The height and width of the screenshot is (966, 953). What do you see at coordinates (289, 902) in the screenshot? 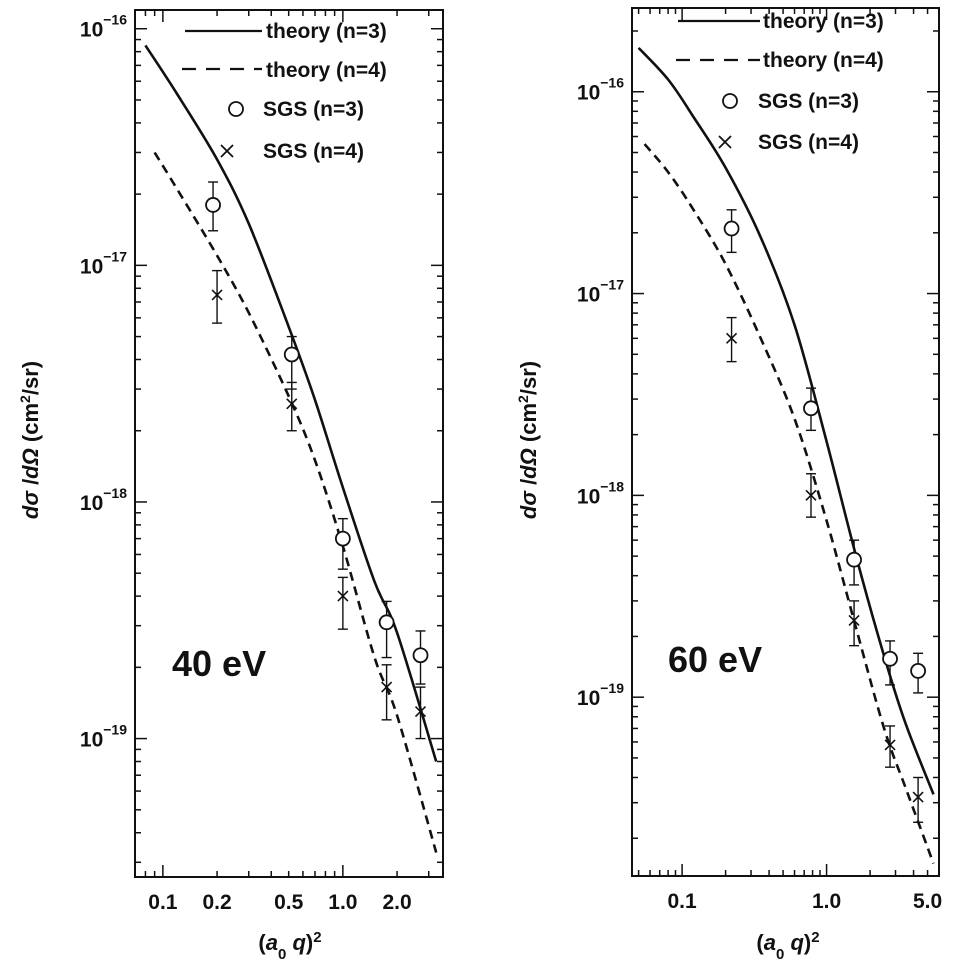
I see `x-tick-label: 0.5` at bounding box center [289, 902].